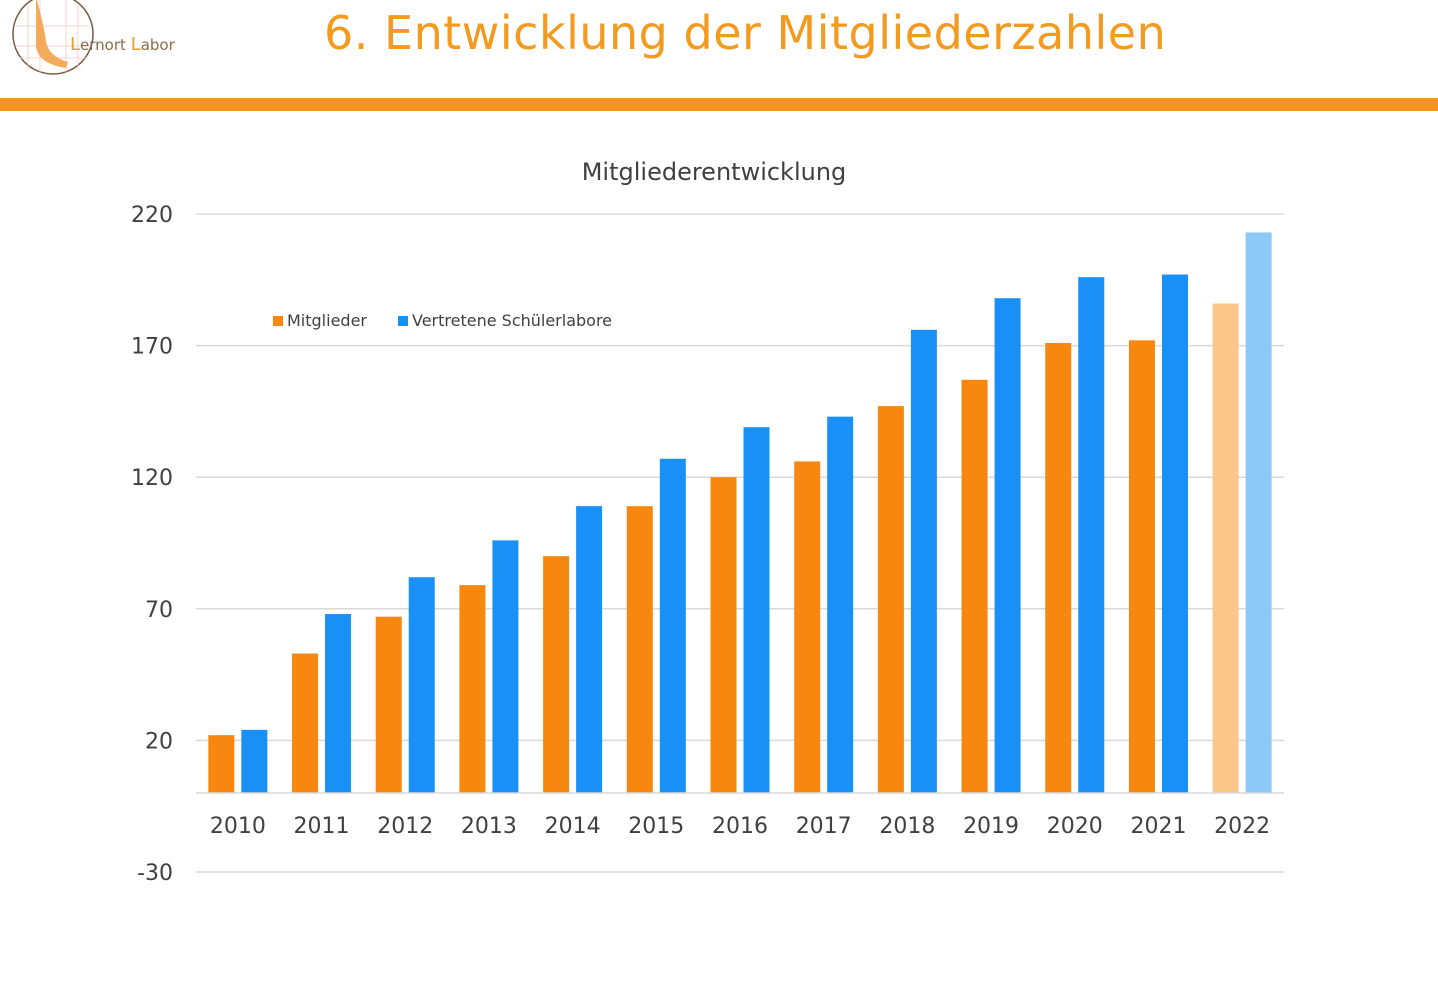  Describe the element at coordinates (656, 826) in the screenshot. I see `x-tick-label: 2015` at that location.